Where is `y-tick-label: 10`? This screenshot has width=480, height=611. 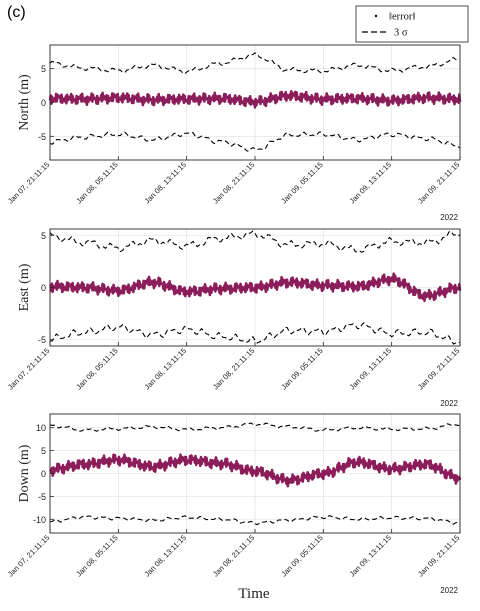
y-tick-label: 10 is located at coordinates (41, 428).